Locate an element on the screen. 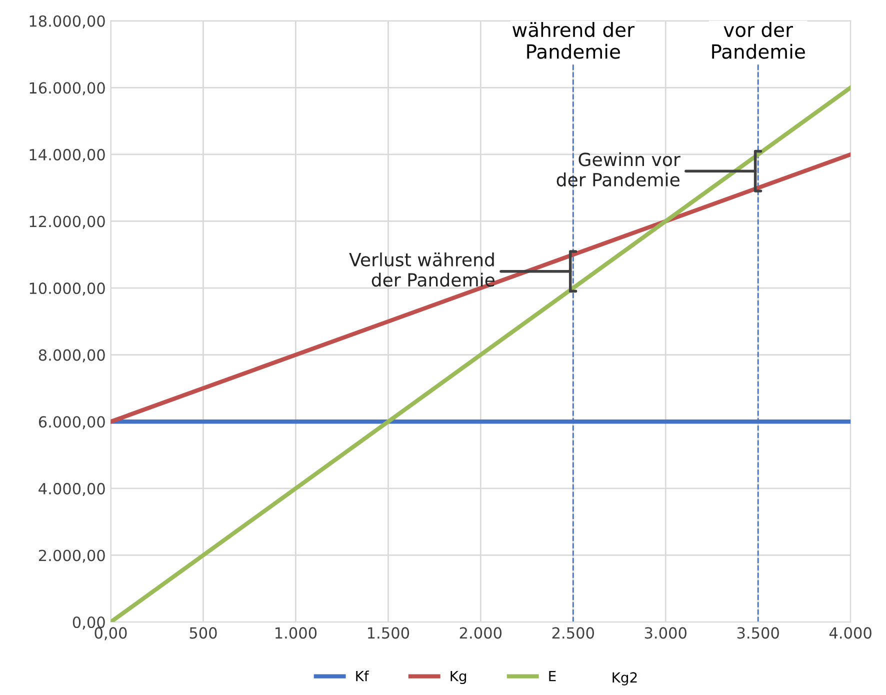 The height and width of the screenshot is (695, 886). y-tick-label: 4.000,00 is located at coordinates (71, 489).